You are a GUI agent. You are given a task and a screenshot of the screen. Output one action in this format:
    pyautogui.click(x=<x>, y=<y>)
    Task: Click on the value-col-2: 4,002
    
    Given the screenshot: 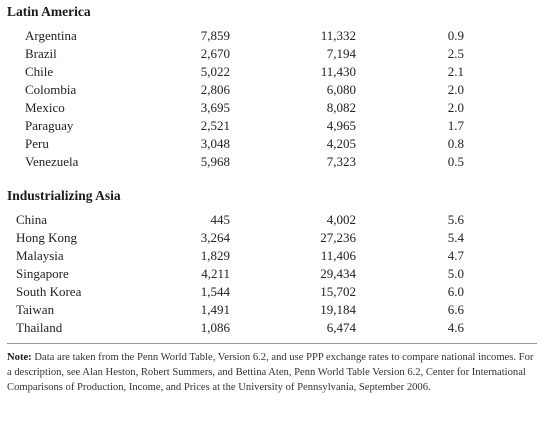 What is the action you would take?
    pyautogui.click(x=341, y=219)
    